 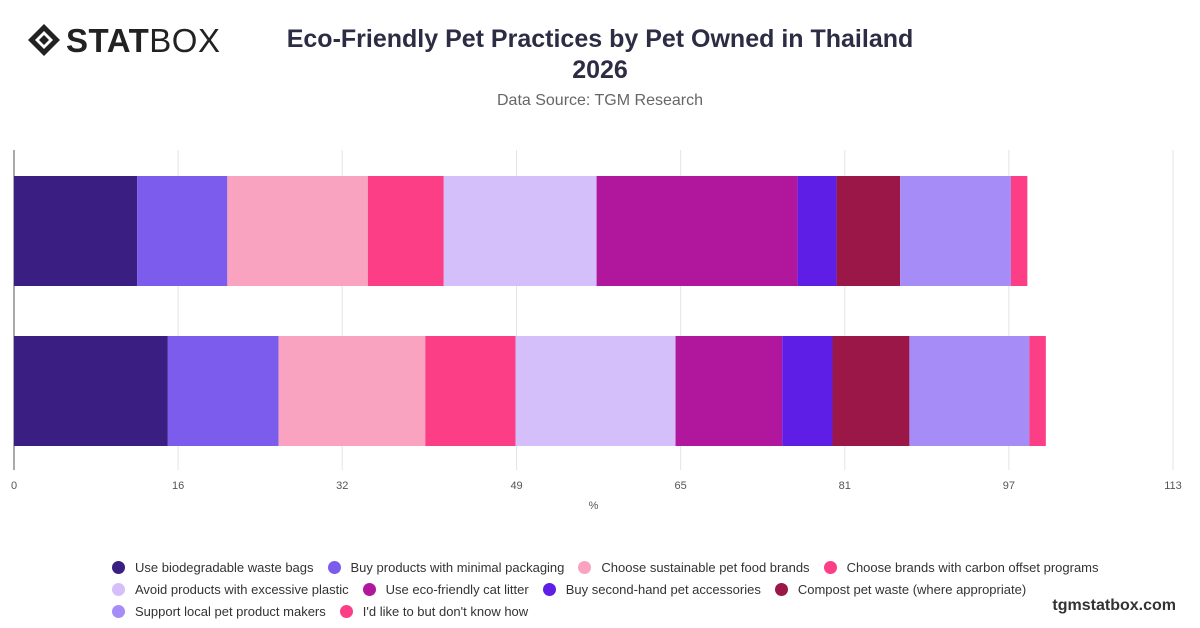 I want to click on legend-item: Compost pet waste (where appropriate), so click(x=900, y=589).